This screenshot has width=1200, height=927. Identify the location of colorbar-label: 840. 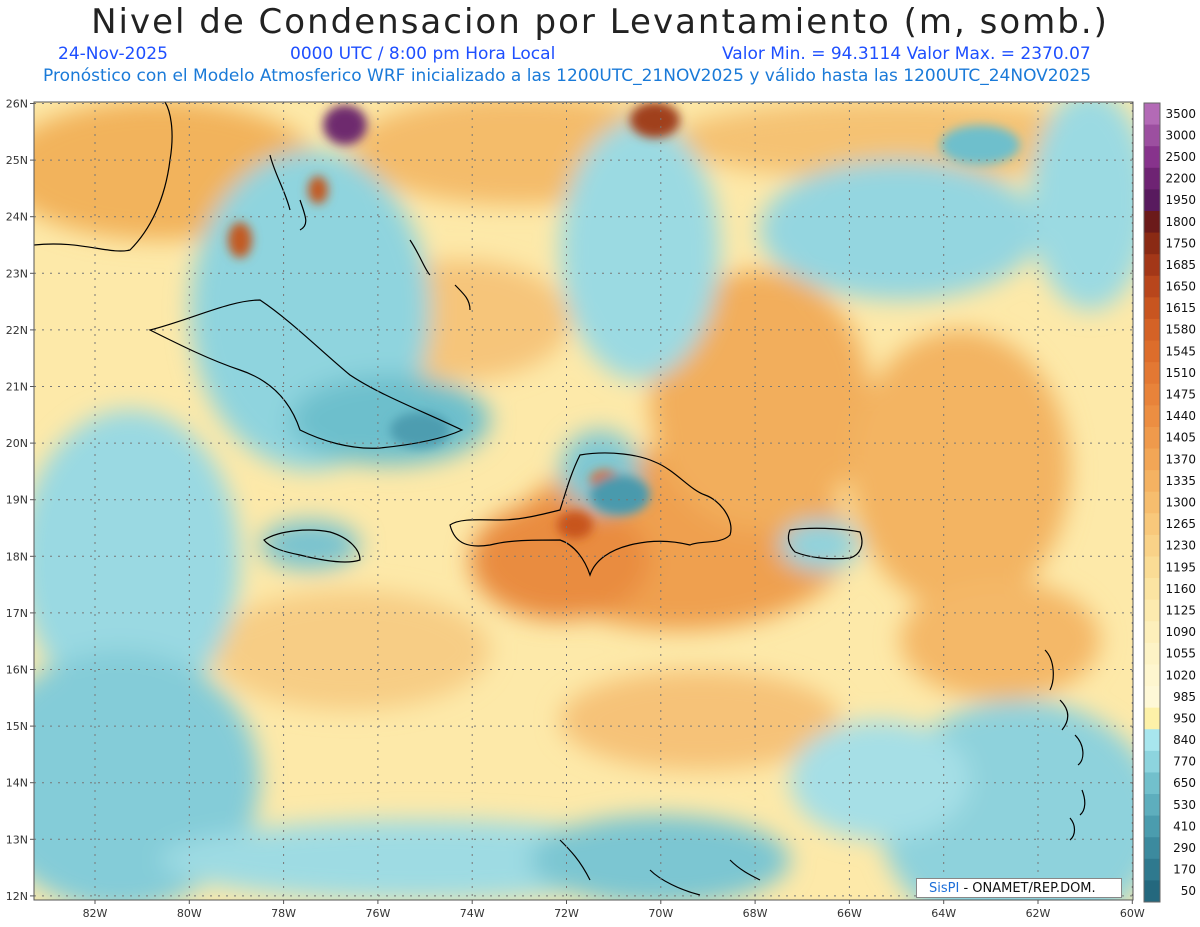
(1184, 740).